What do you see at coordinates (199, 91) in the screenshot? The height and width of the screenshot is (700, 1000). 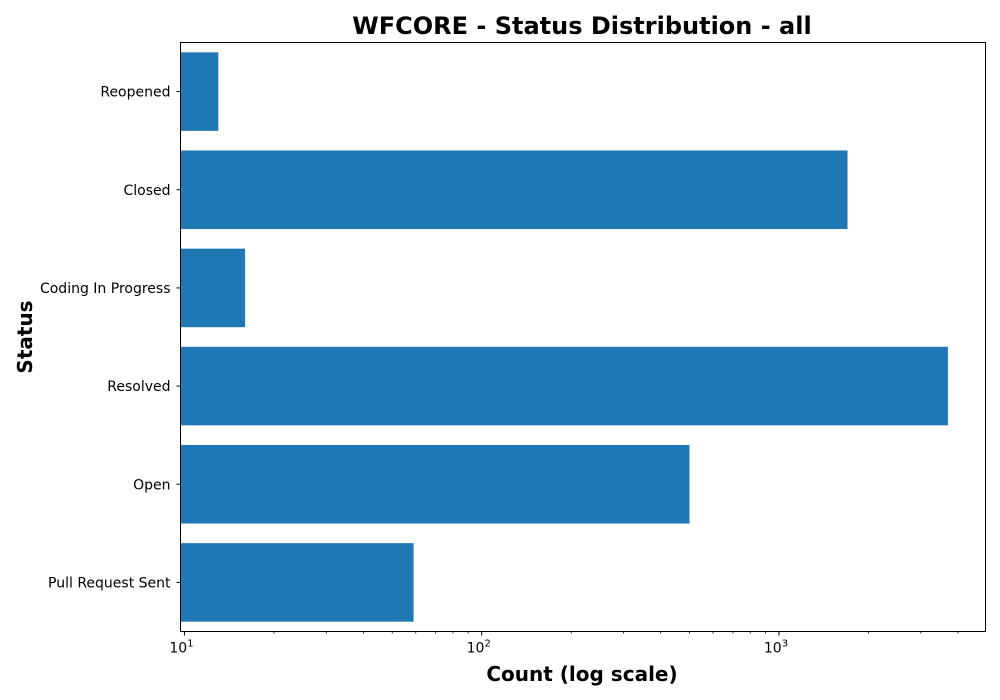 I see `bar-reopened` at bounding box center [199, 91].